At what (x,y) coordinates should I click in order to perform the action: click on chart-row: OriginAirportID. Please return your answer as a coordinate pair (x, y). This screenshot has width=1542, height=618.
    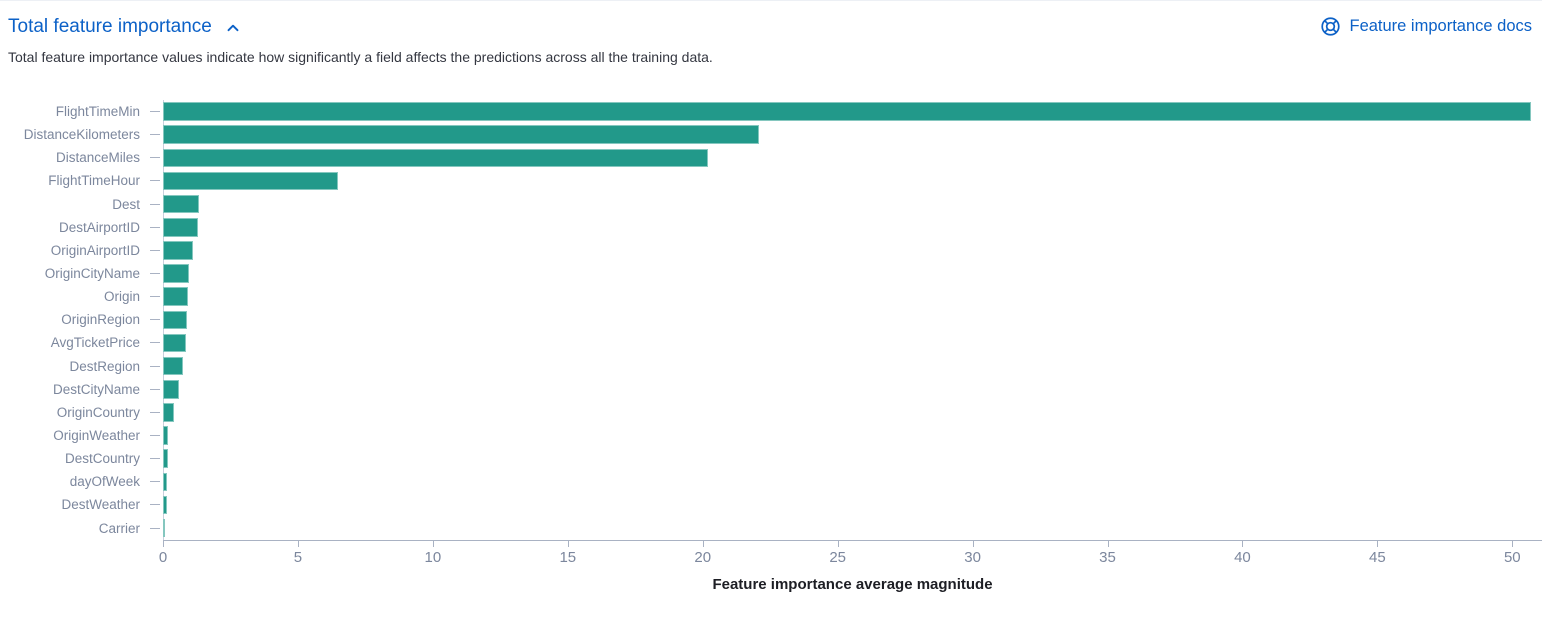
    Looking at the image, I should click on (771, 250).